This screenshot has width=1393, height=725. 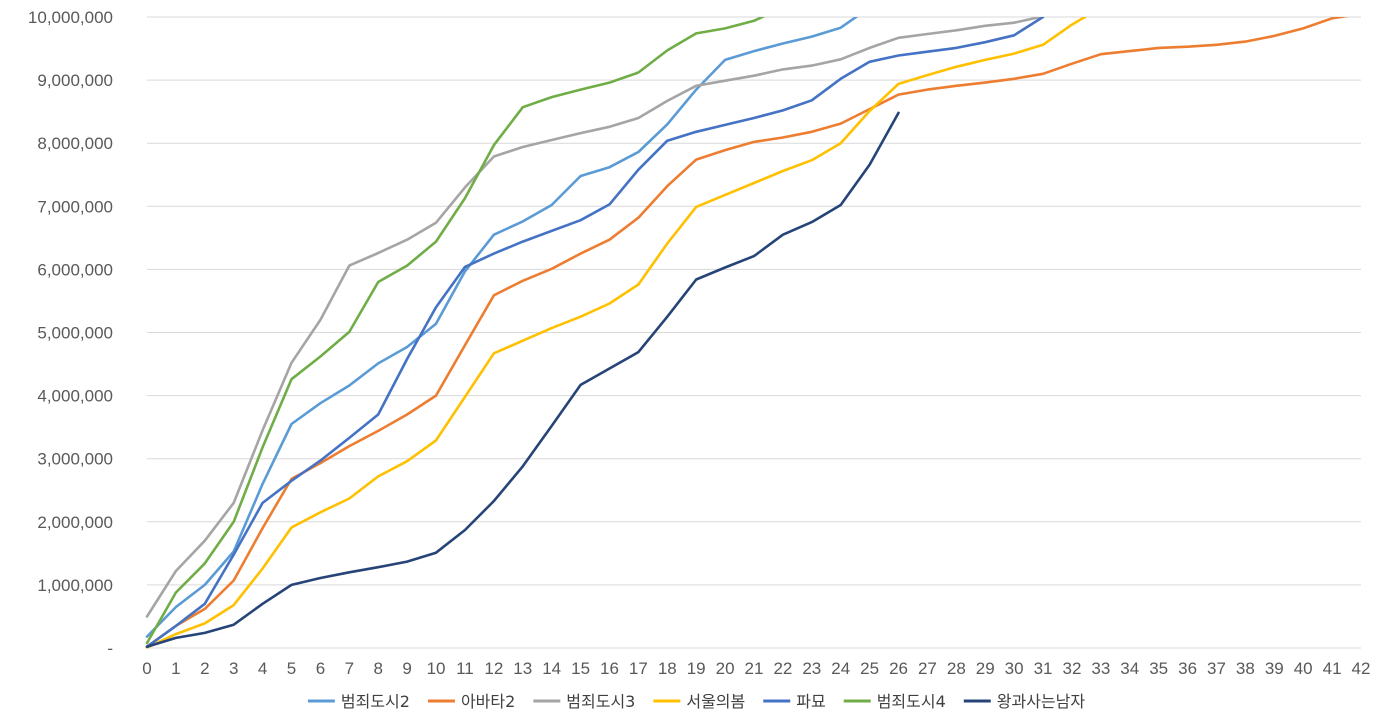 What do you see at coordinates (375, 701) in the screenshot?
I see `legend-label: 범죄도시2` at bounding box center [375, 701].